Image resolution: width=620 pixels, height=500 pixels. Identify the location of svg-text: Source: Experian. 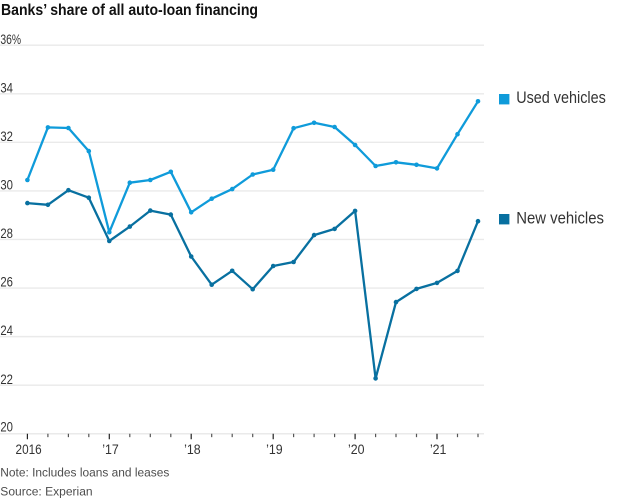
(46, 491).